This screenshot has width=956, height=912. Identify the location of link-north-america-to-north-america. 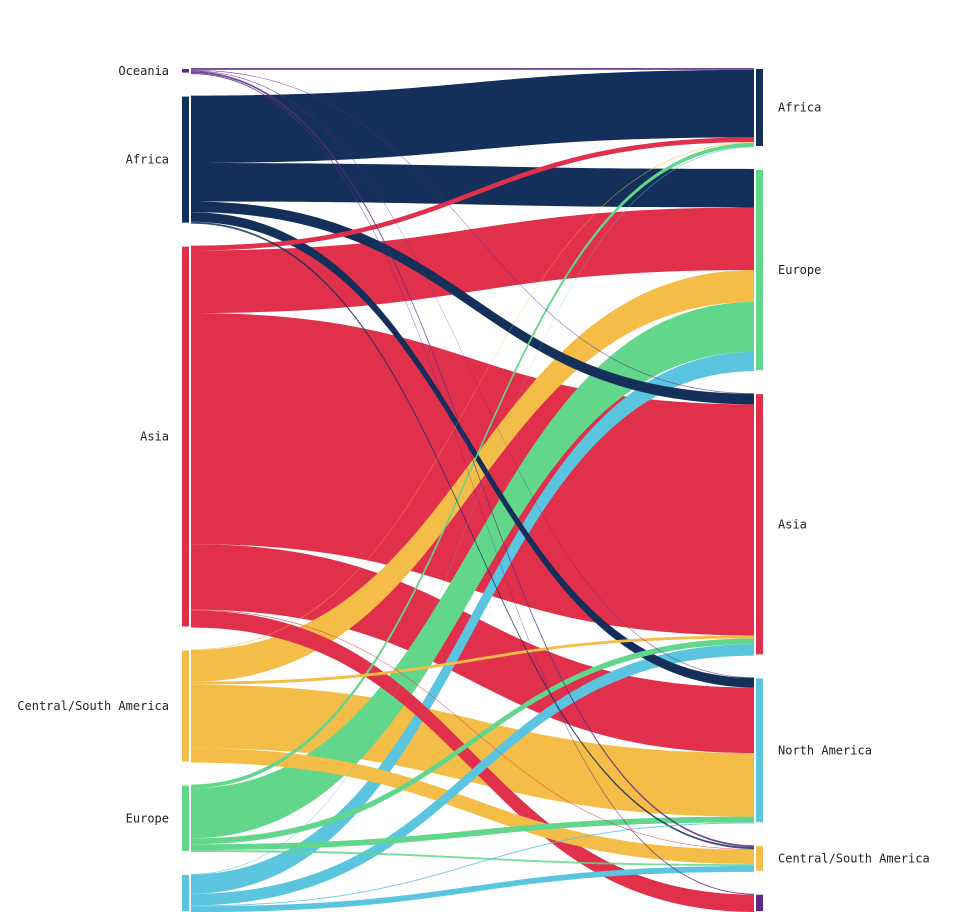
(472, 864).